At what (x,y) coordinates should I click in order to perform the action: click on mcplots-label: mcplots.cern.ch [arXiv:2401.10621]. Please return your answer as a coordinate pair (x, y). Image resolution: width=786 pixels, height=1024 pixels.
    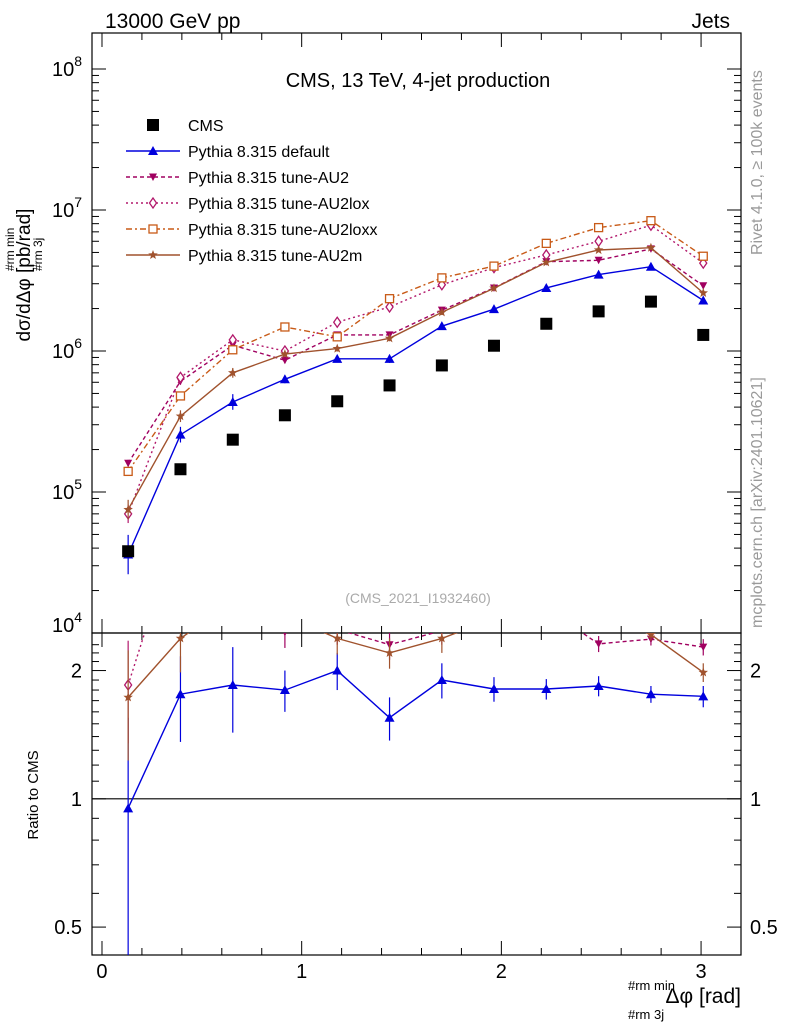
    Looking at the image, I should click on (757, 502).